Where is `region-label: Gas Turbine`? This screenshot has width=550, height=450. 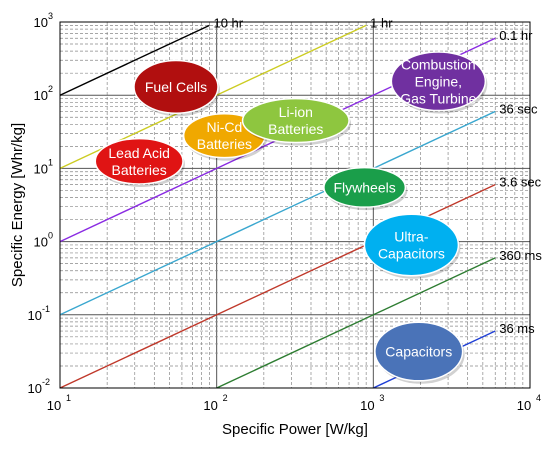 region-label: Gas Turbine is located at coordinates (438, 98).